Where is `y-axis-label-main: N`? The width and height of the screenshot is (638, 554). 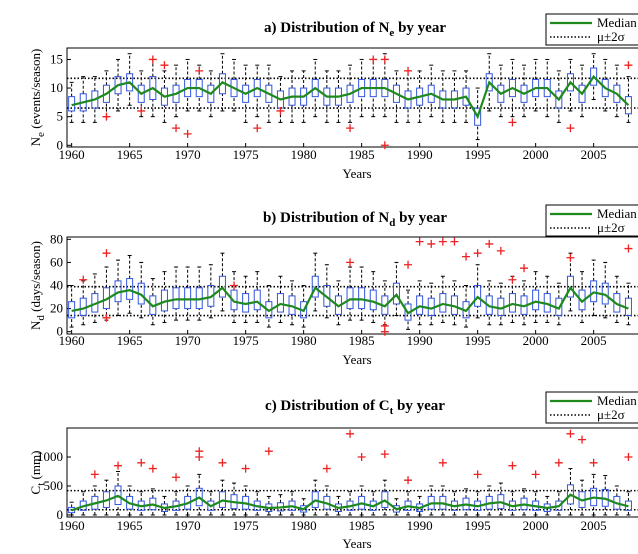 y-axis-label-main: N is located at coordinates (35, 141).